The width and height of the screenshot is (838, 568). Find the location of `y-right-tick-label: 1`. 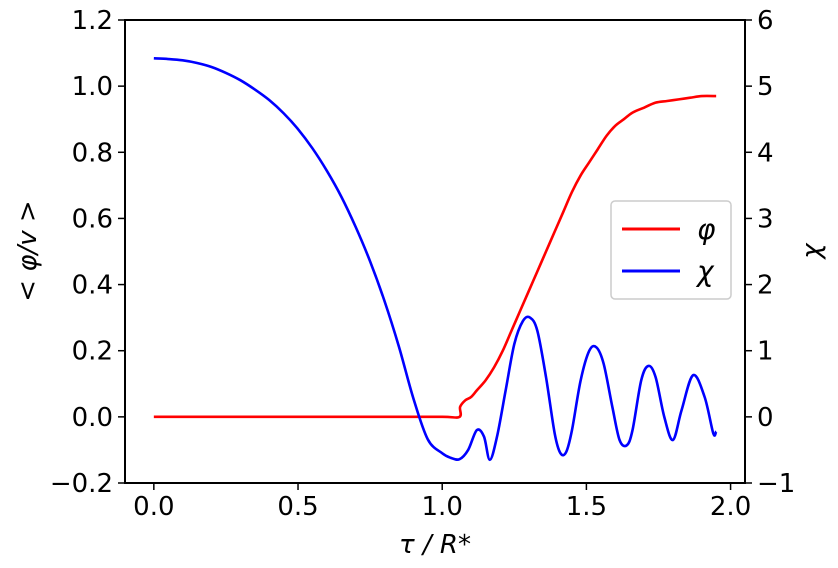

y-right-tick-label: 1 is located at coordinates (765, 352).